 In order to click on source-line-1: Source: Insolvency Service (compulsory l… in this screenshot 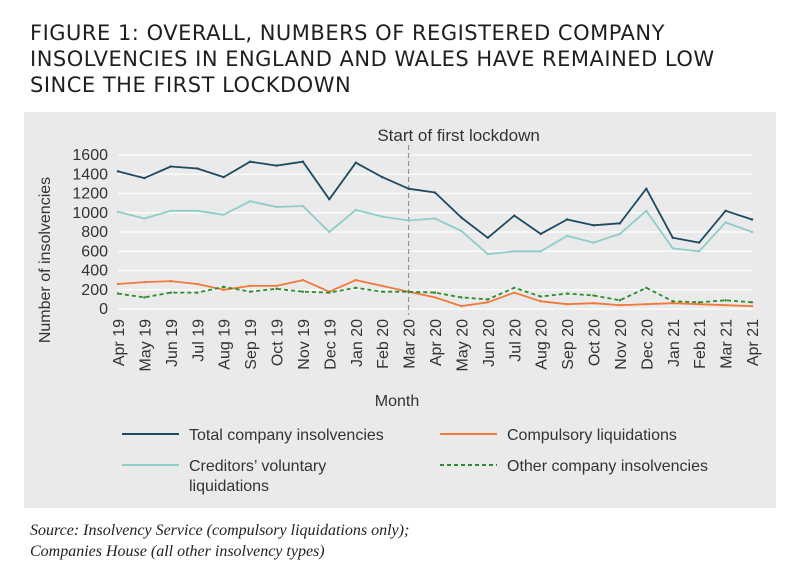, I will do `click(220, 530)`.